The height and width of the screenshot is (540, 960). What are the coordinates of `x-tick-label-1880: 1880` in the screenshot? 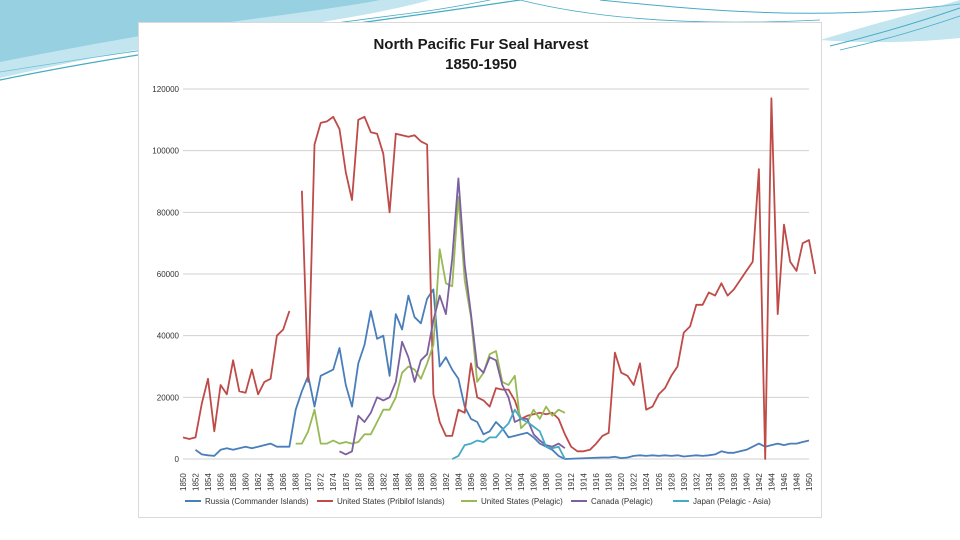 It's located at (371, 482).